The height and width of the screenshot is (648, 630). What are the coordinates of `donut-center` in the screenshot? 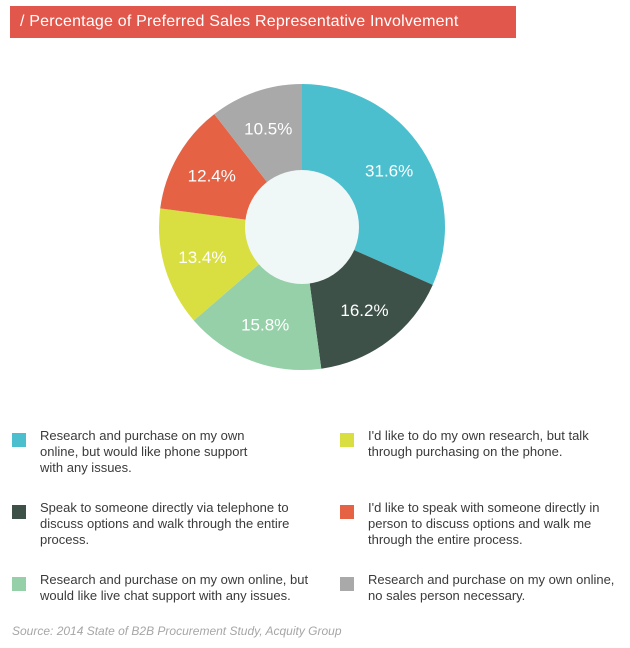 It's located at (302, 227).